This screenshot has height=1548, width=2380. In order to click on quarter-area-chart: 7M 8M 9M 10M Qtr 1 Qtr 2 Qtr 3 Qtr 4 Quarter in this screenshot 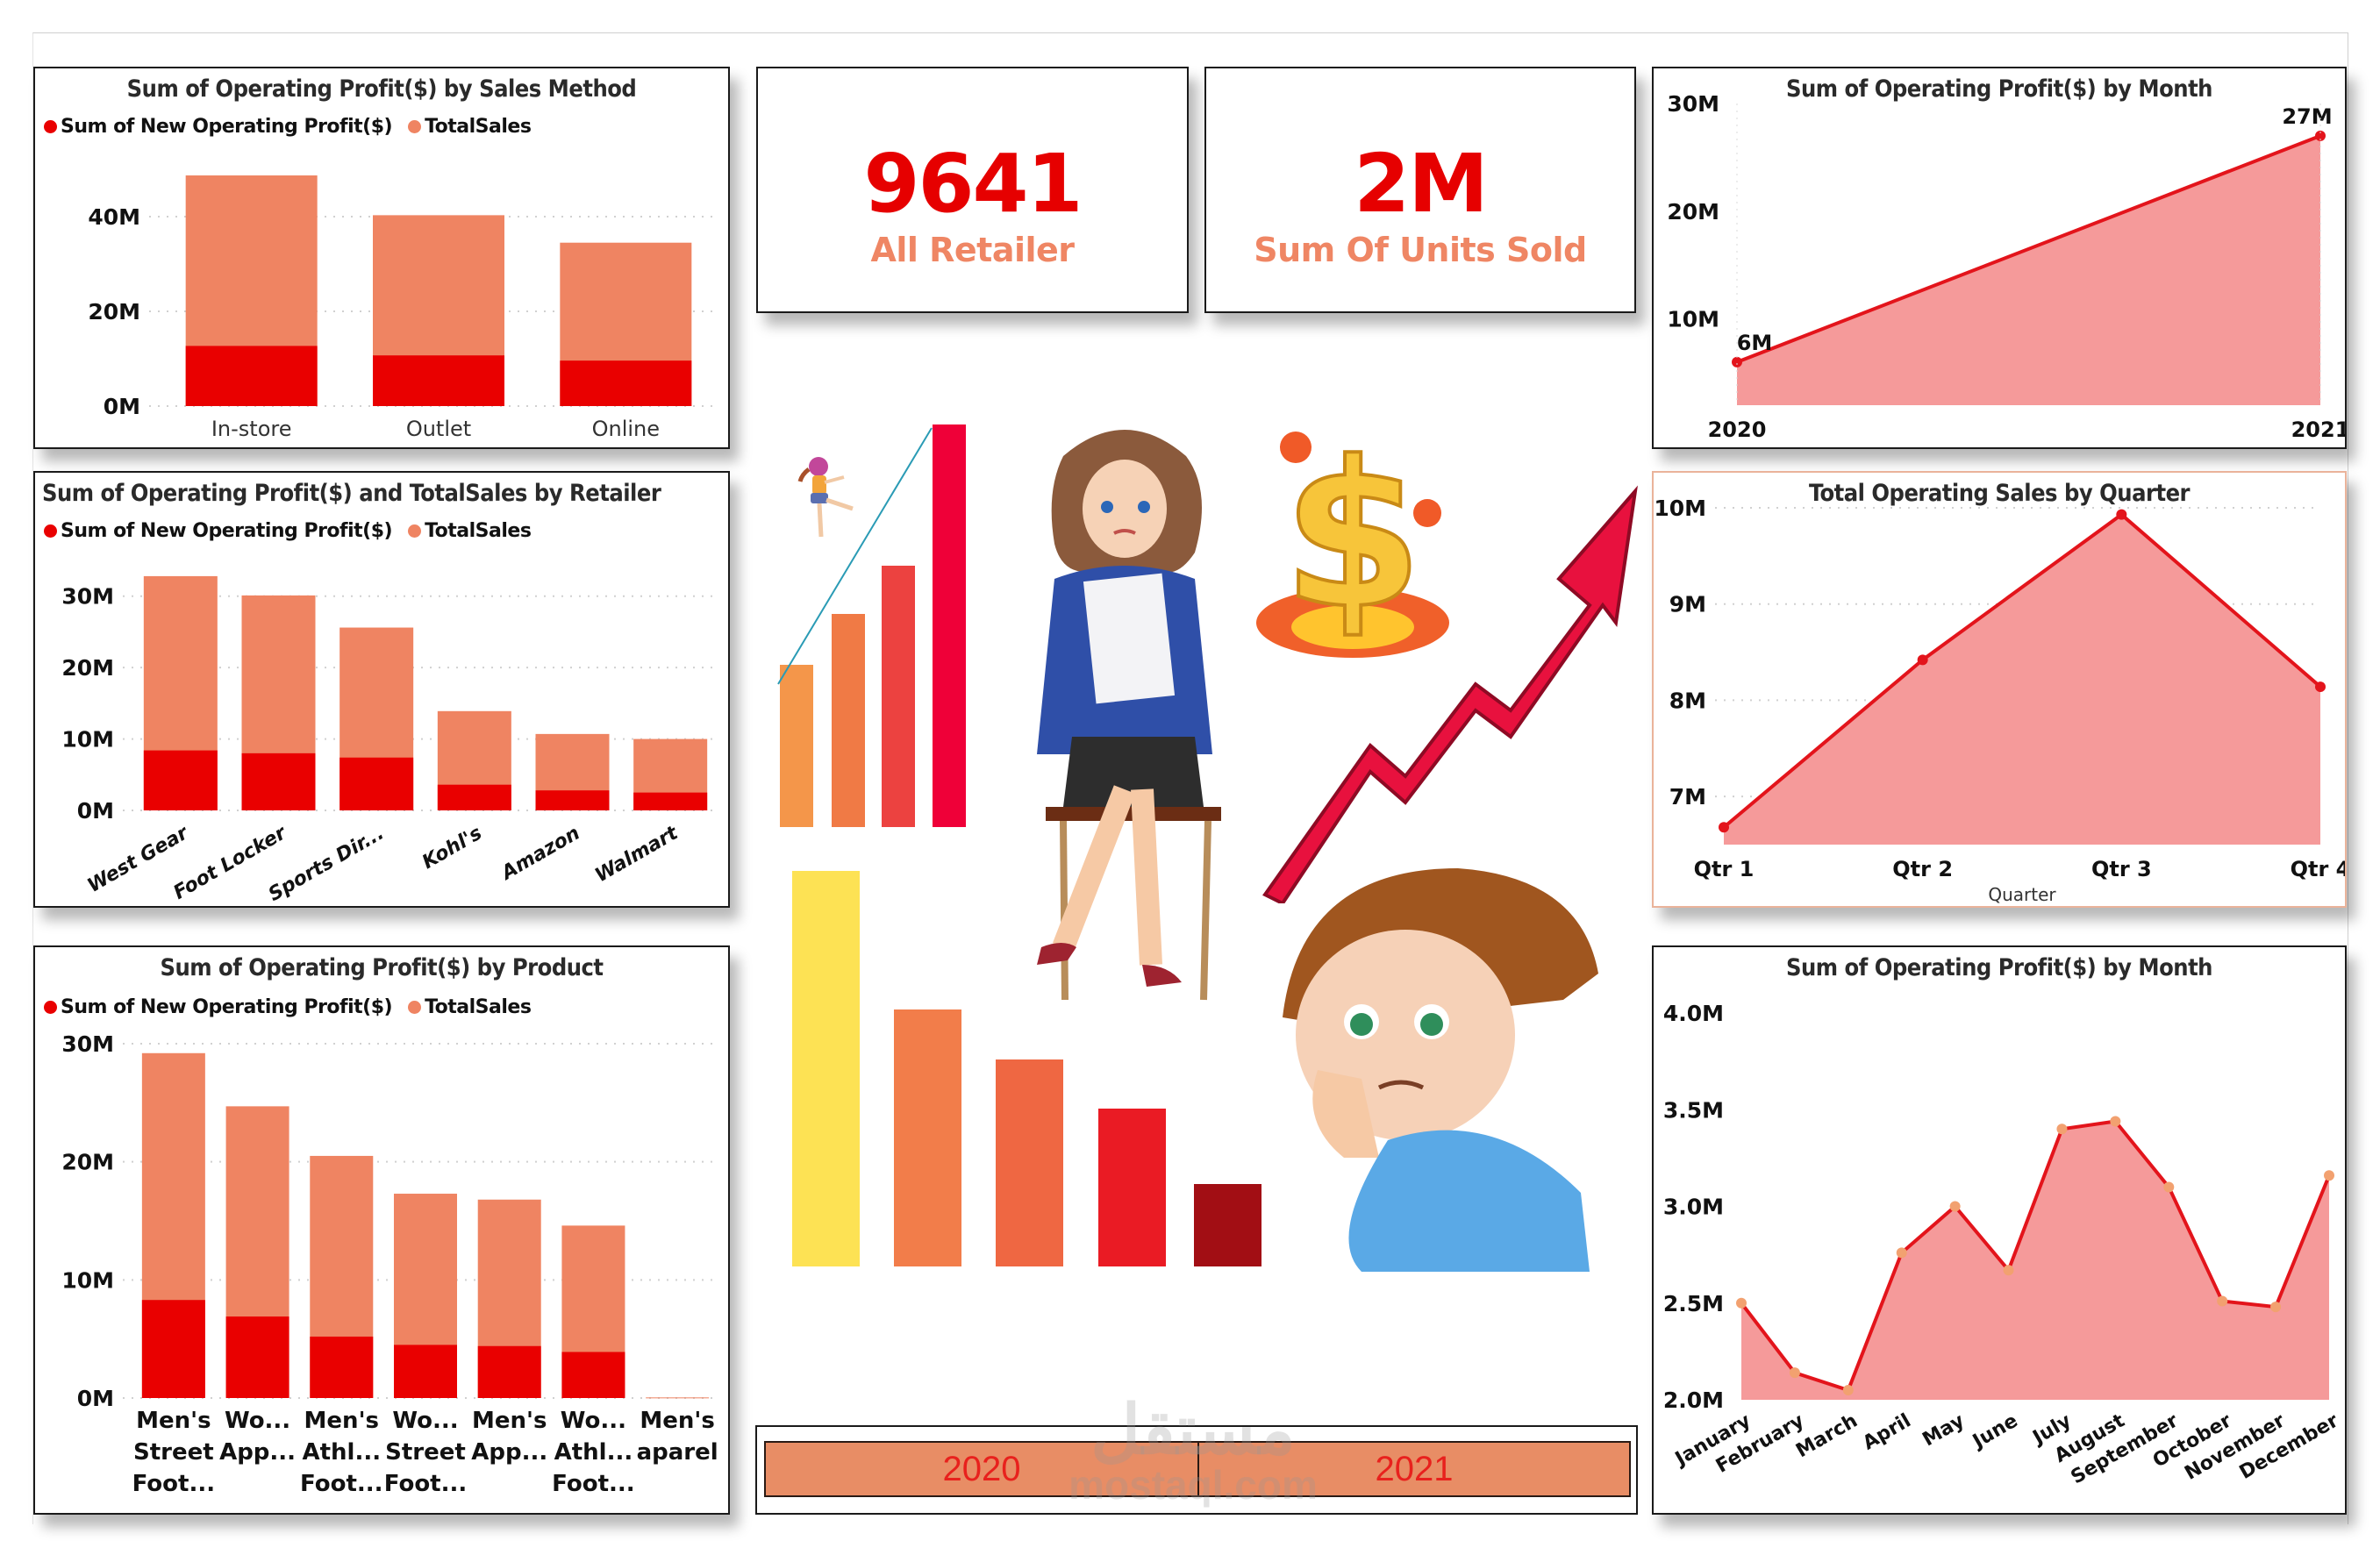, I will do `click(1999, 690)`.